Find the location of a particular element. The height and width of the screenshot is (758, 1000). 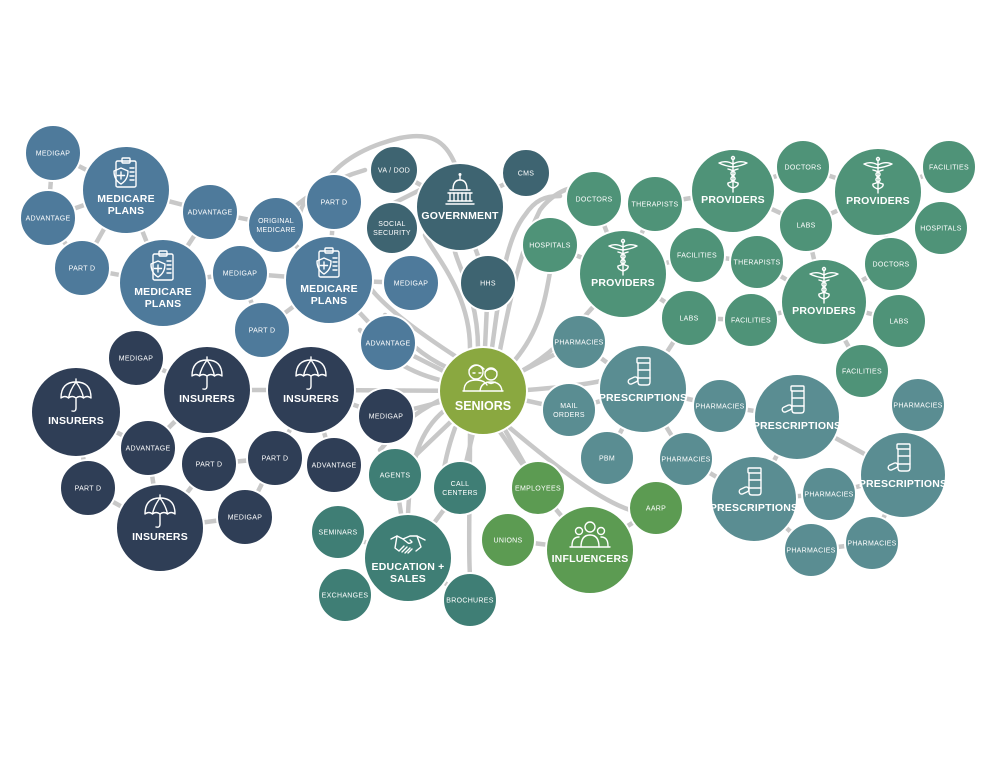

node-hub: SENIORS is located at coordinates (483, 391).